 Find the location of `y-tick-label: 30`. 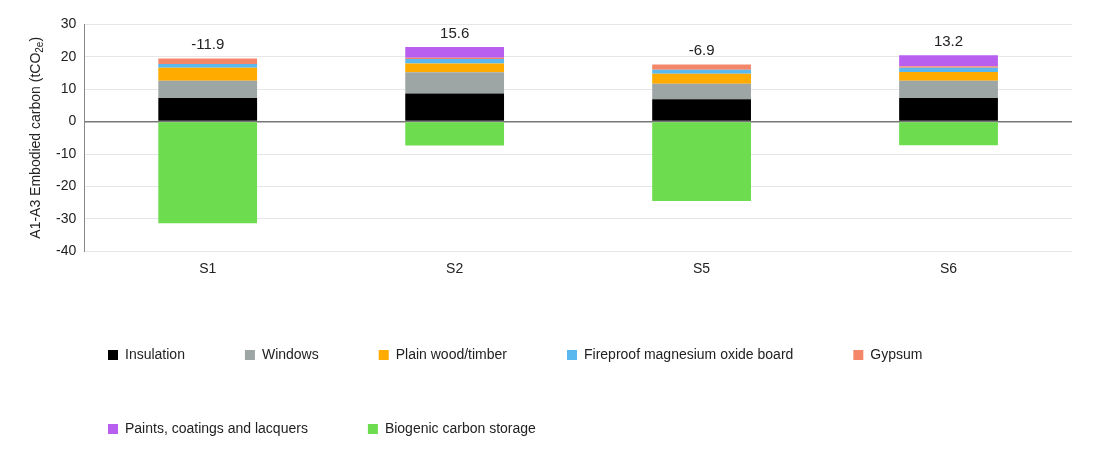

y-tick-label: 30 is located at coordinates (68, 23).